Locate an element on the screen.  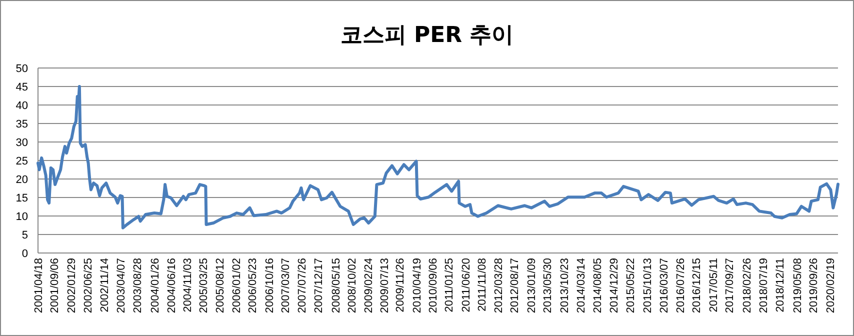
x-tick-label: 2009/11/26 is located at coordinates (400, 285).